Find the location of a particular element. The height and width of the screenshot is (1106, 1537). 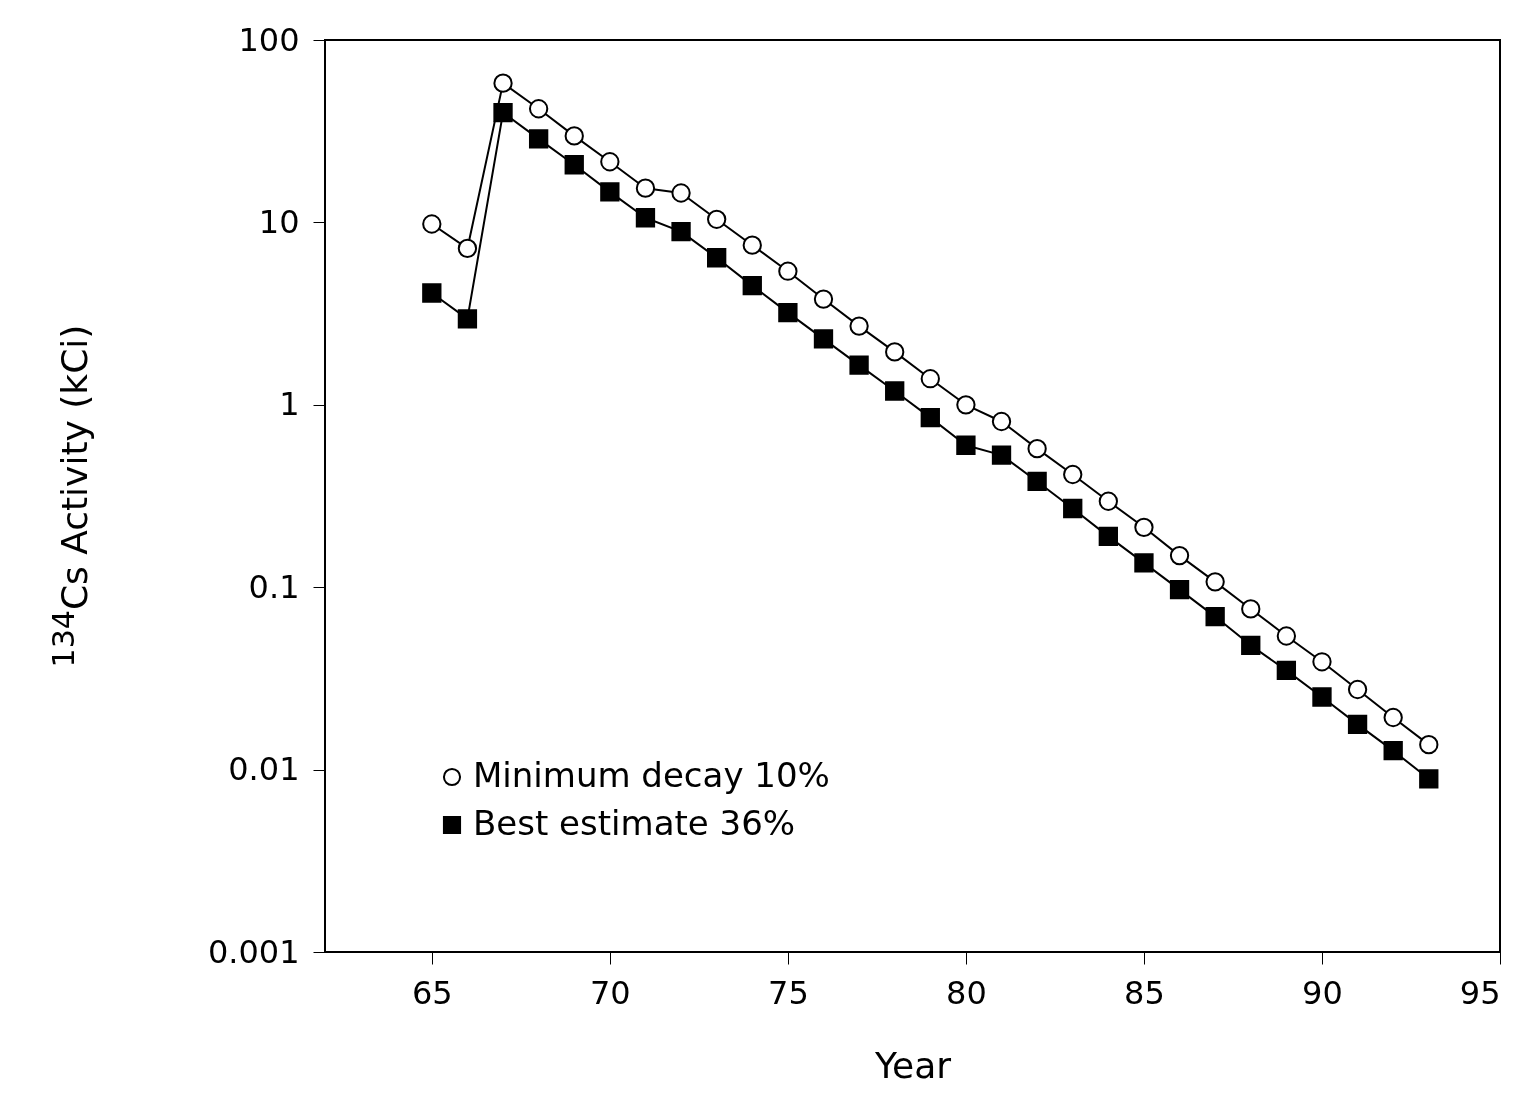

legend-label: Best estimate 36% is located at coordinates (634, 823).